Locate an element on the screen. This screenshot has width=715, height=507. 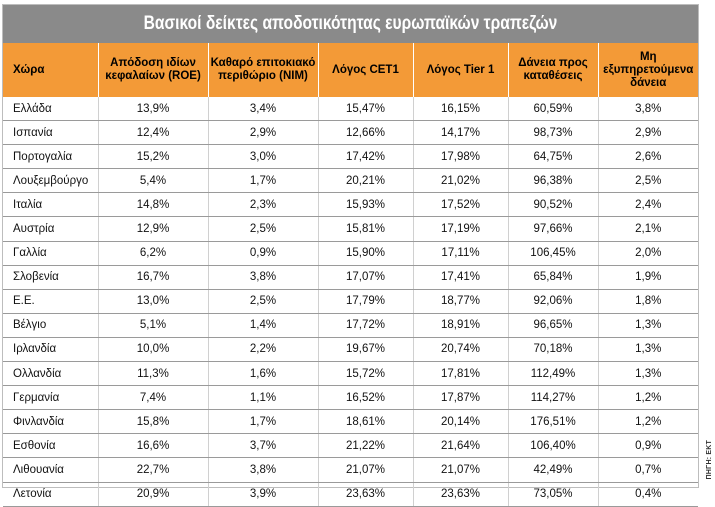
header-tier1: Λόγος Tier 1 is located at coordinates (461, 70).